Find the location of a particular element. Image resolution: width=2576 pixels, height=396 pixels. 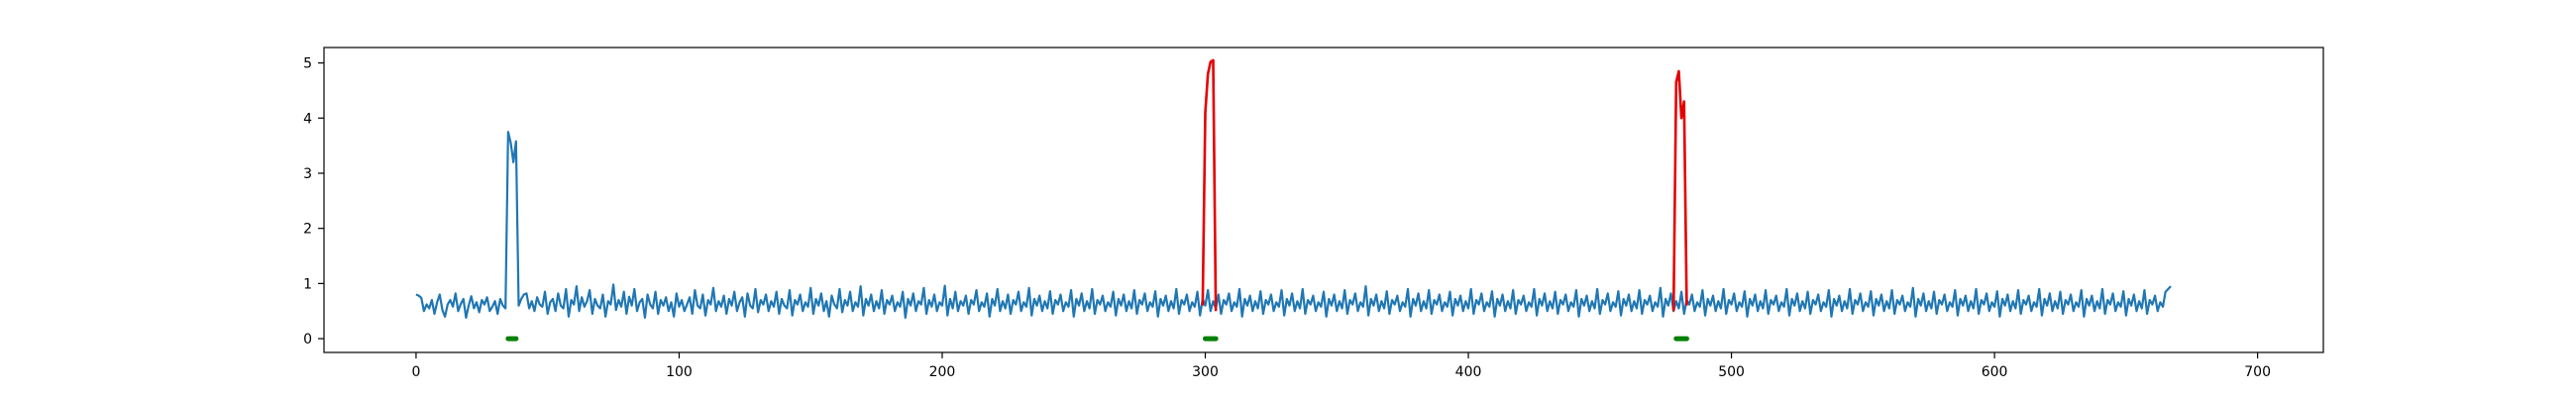

x-tick-label: 100 is located at coordinates (679, 372).